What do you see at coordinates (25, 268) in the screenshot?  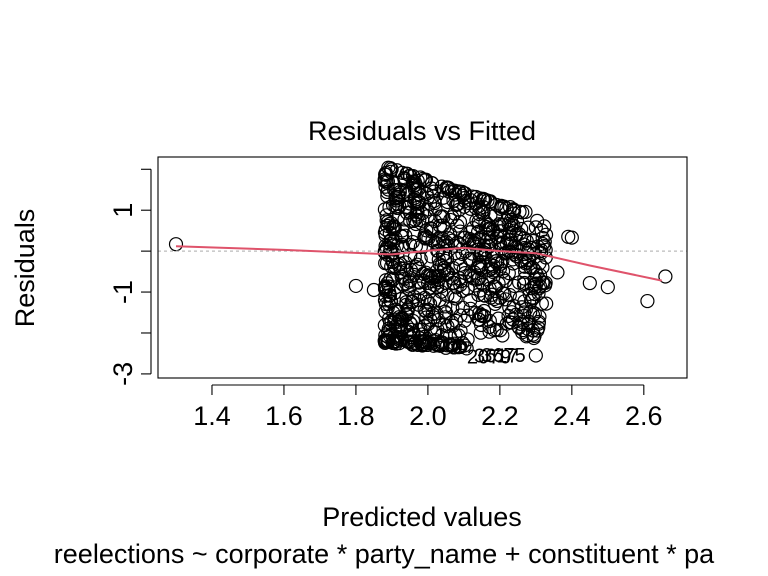 I see `y-axis-label: Residuals` at bounding box center [25, 268].